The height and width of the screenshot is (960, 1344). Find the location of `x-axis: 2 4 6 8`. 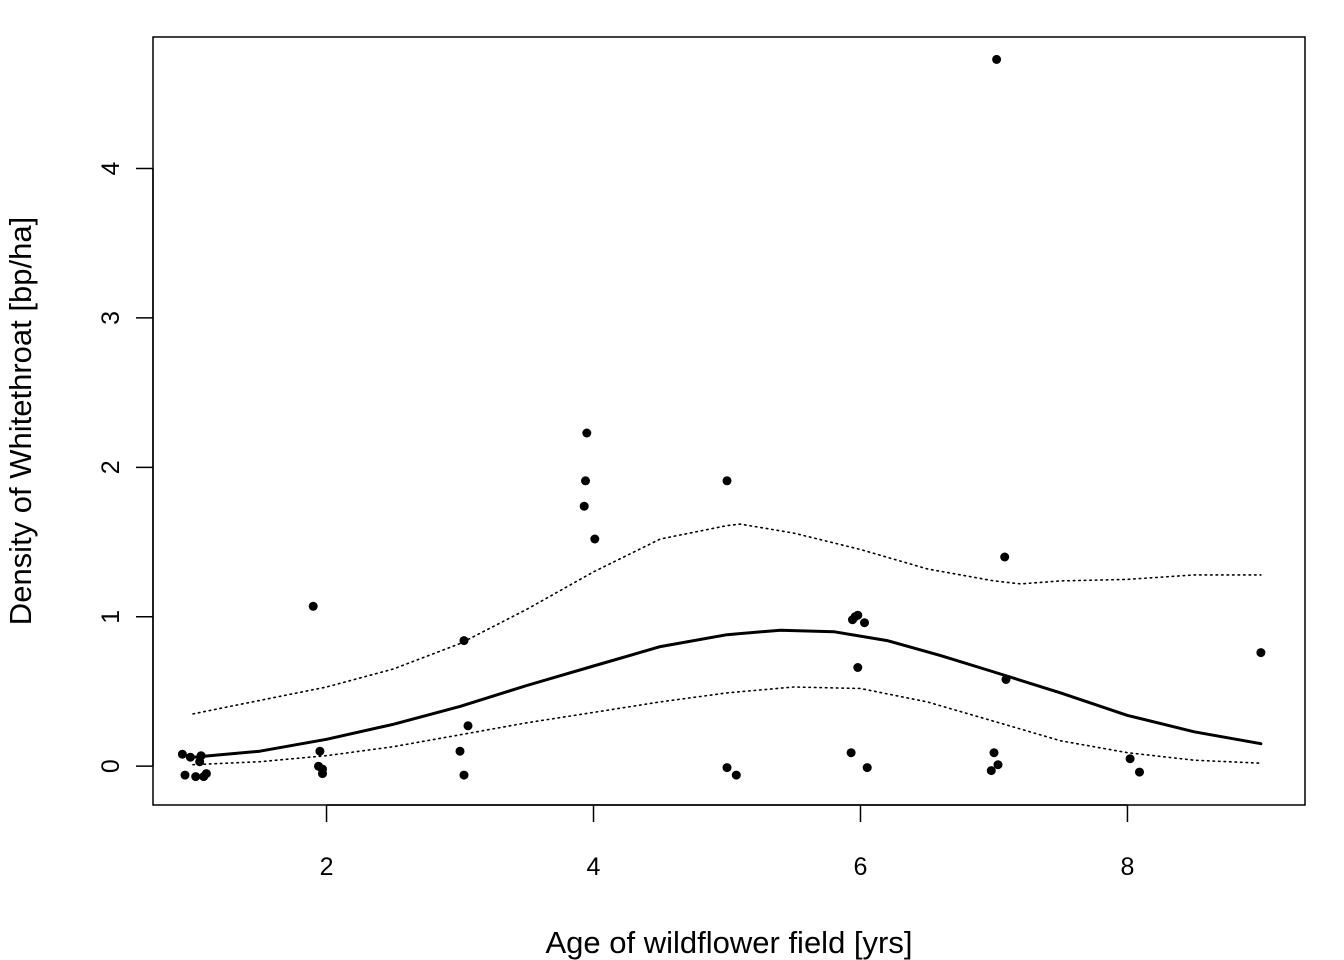

x-axis: 2 4 6 8 is located at coordinates (727, 842).